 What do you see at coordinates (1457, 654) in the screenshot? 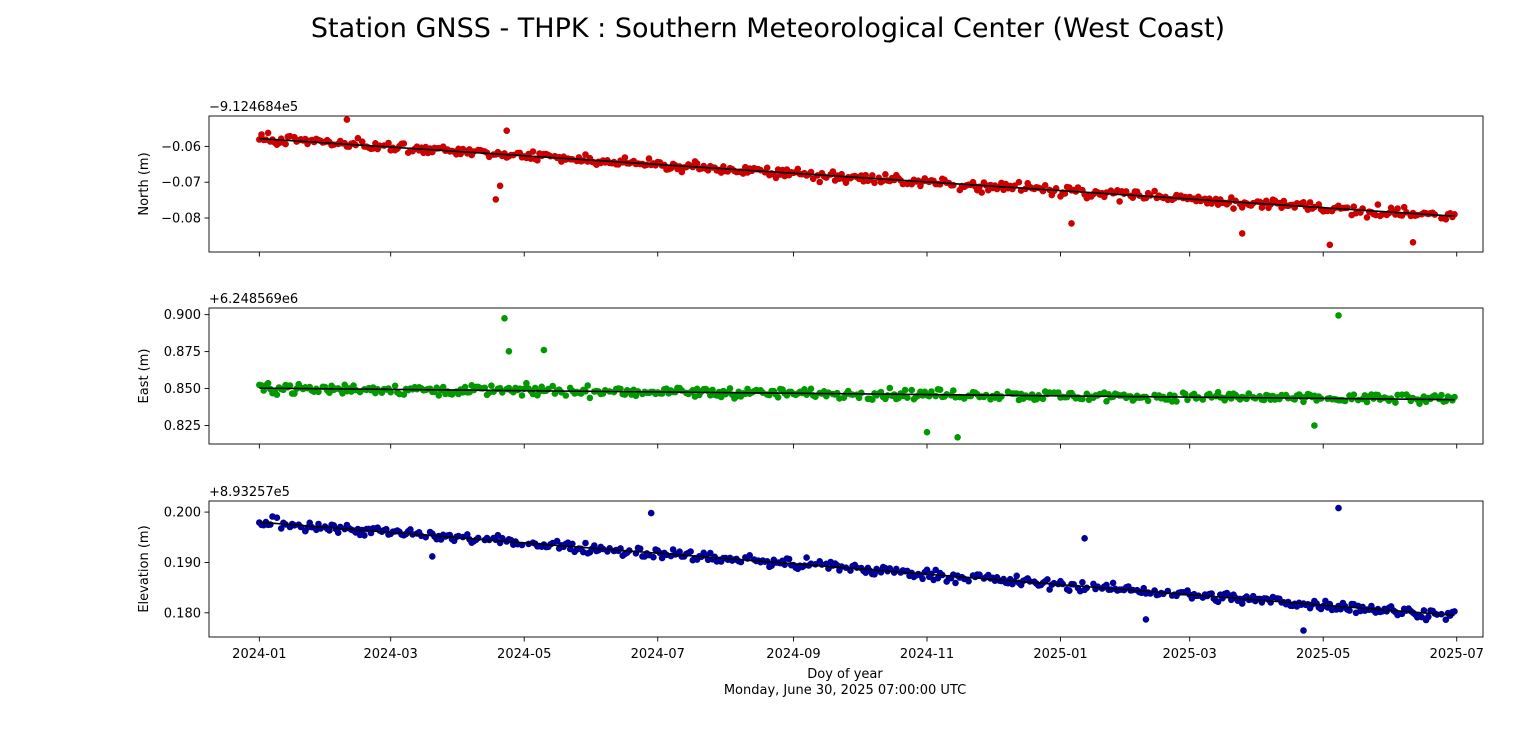
I see `x-tick-label: 2025-07` at bounding box center [1457, 654].